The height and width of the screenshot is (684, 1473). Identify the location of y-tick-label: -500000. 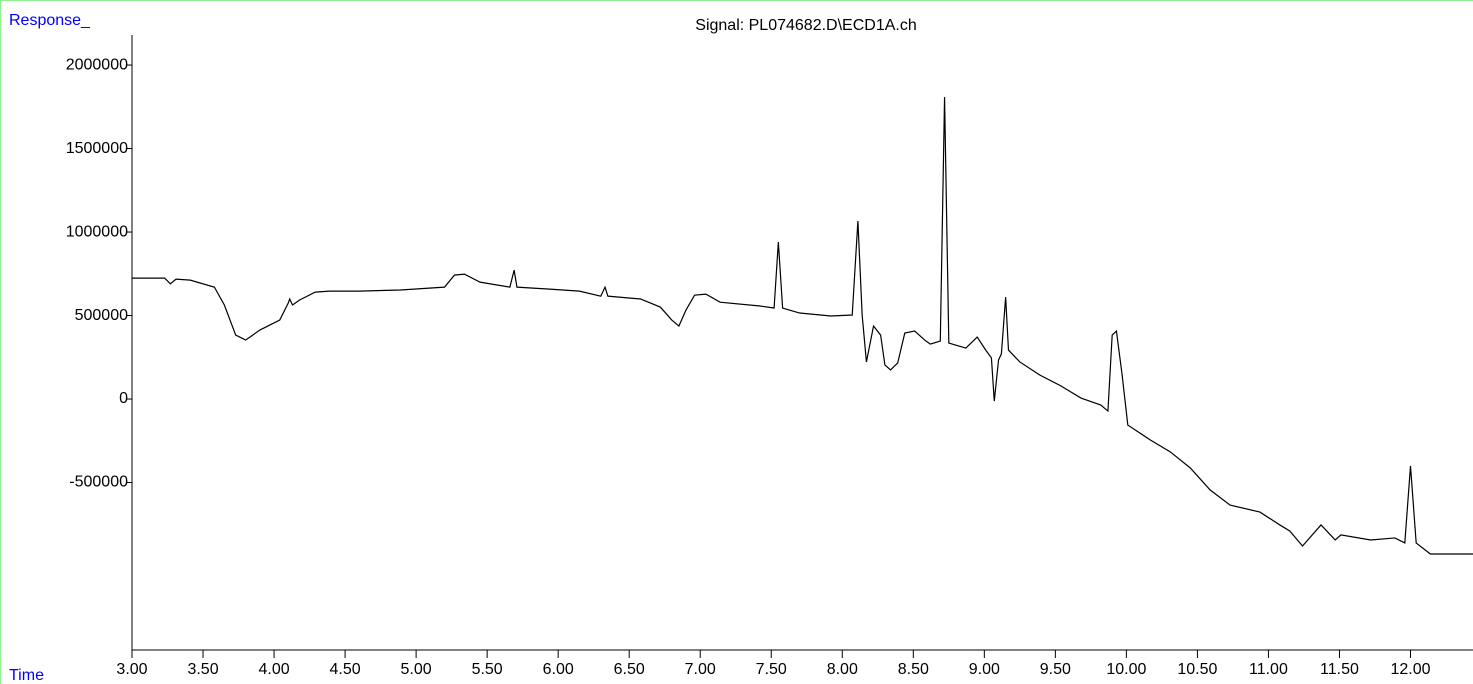
(98, 482).